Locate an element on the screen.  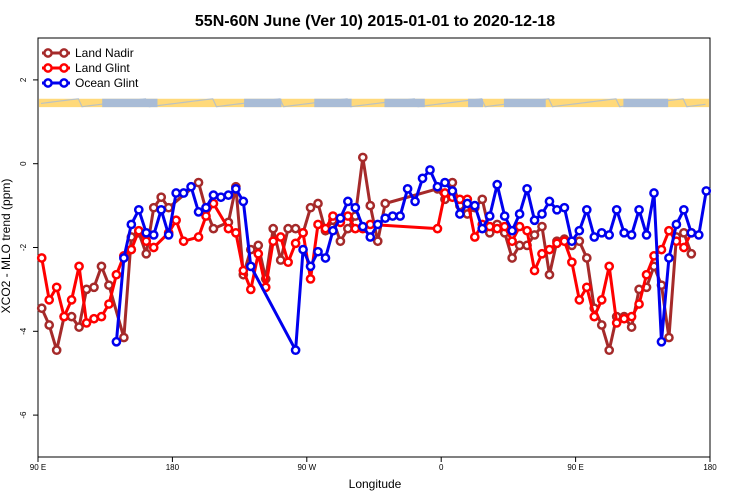
y-tick-label: -4 is located at coordinates (23, 331).